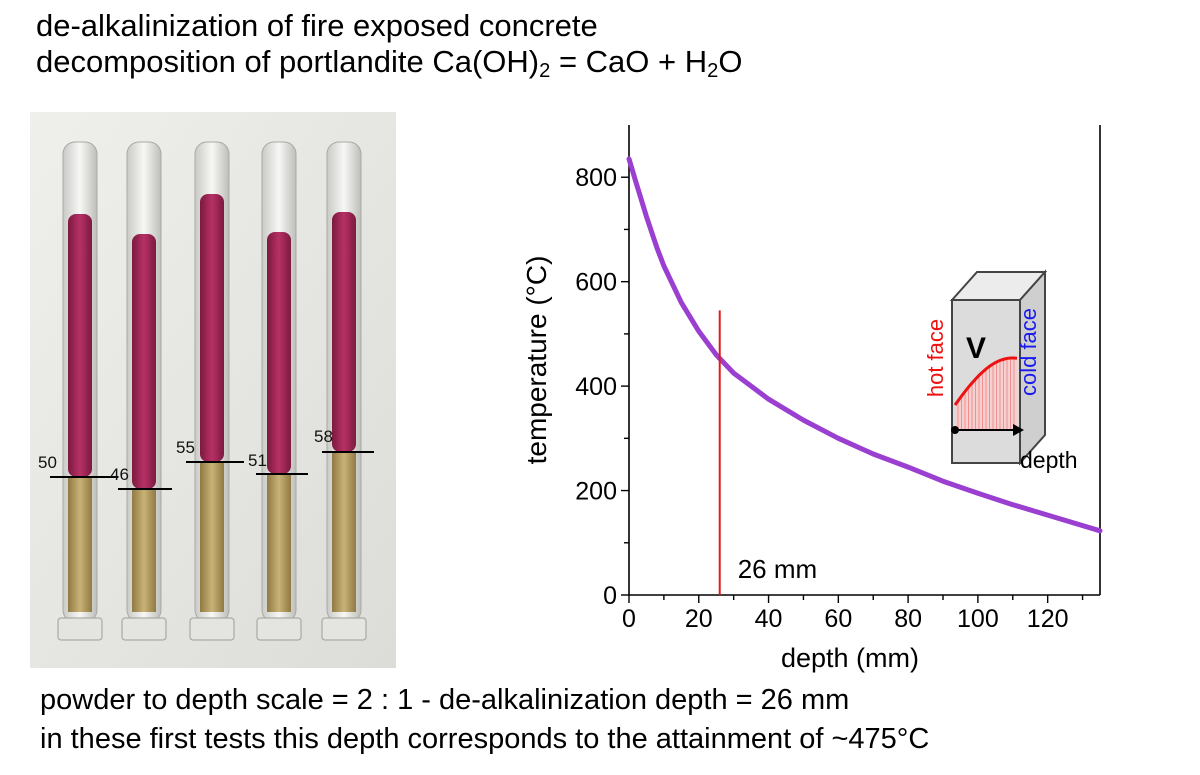 The height and width of the screenshot is (775, 1200). I want to click on inset-cold-face-label: cold face, so click(1028, 352).